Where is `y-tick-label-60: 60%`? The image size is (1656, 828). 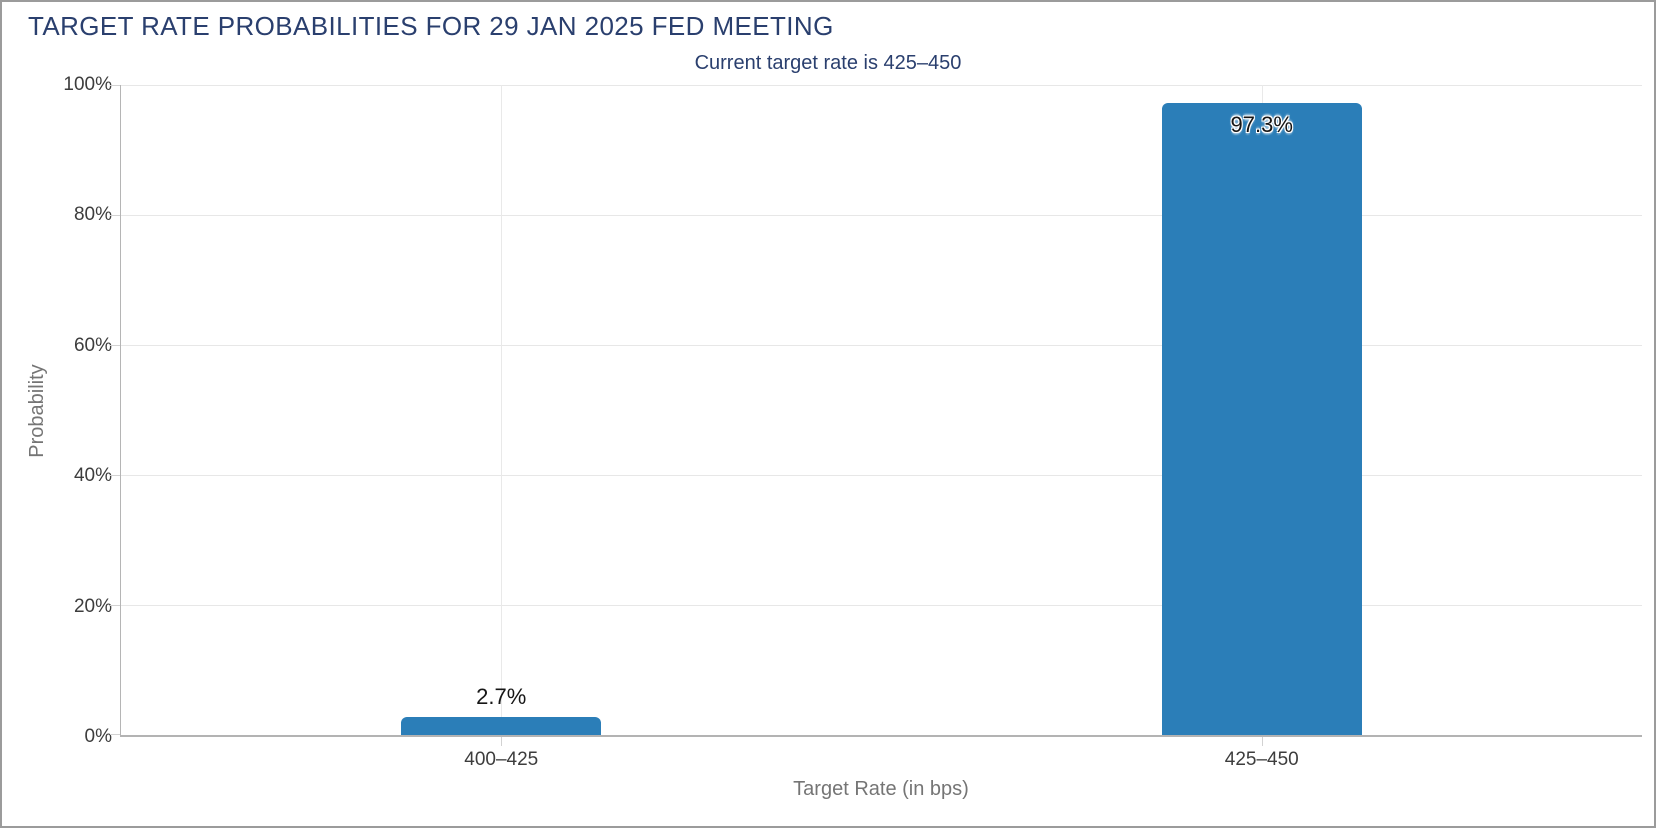
y-tick-label-60: 60% is located at coordinates (92, 345).